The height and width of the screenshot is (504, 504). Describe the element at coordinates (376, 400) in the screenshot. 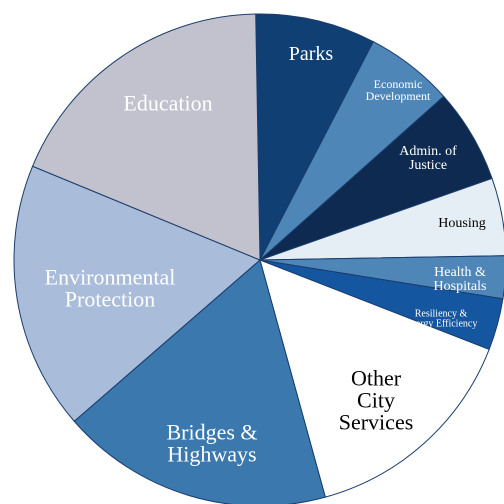

I see `slice-label: Other City Services` at that location.